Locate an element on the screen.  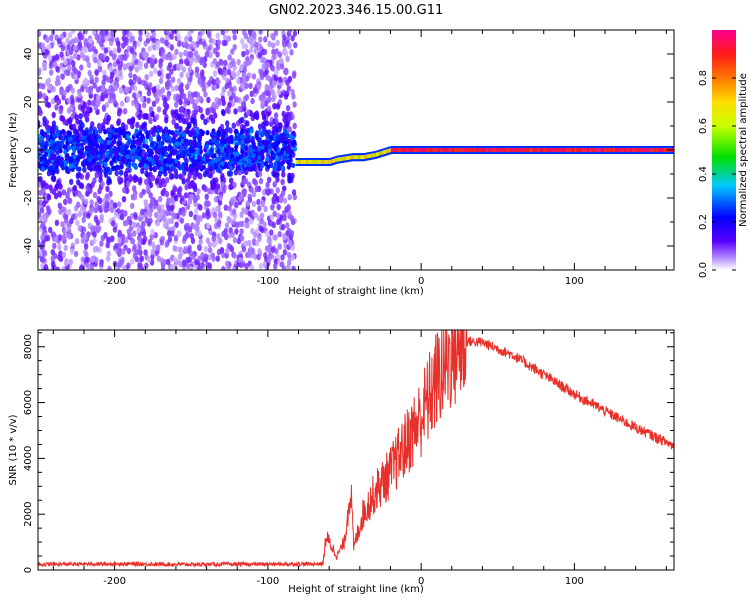
y-tick-label: 0 is located at coordinates (28, 150).